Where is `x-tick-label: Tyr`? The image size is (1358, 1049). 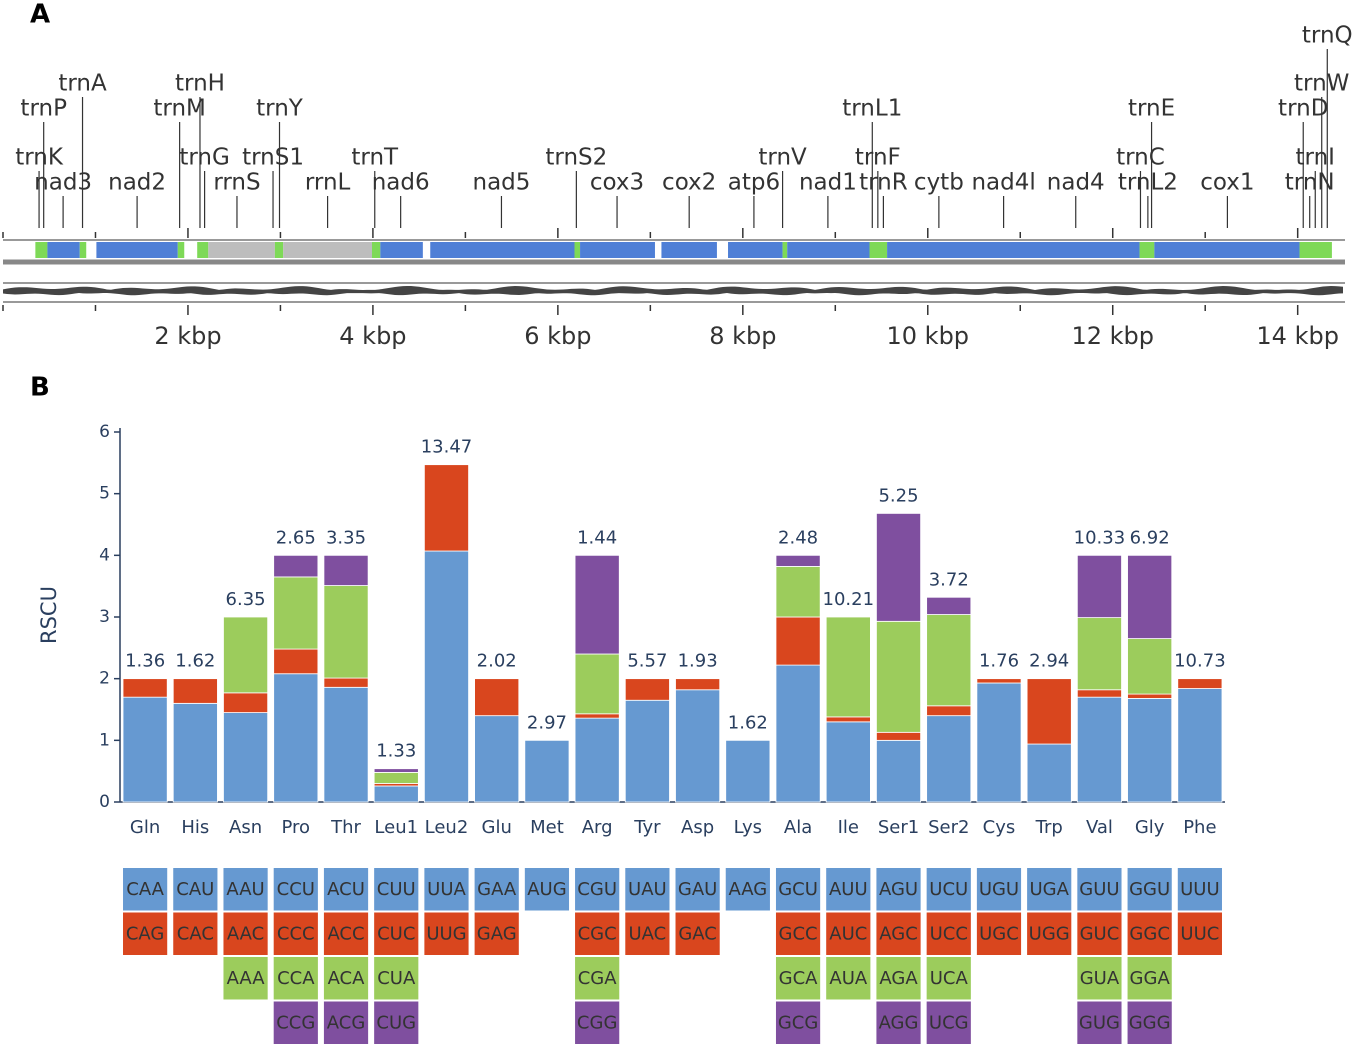
x-tick-label: Tyr is located at coordinates (647, 827).